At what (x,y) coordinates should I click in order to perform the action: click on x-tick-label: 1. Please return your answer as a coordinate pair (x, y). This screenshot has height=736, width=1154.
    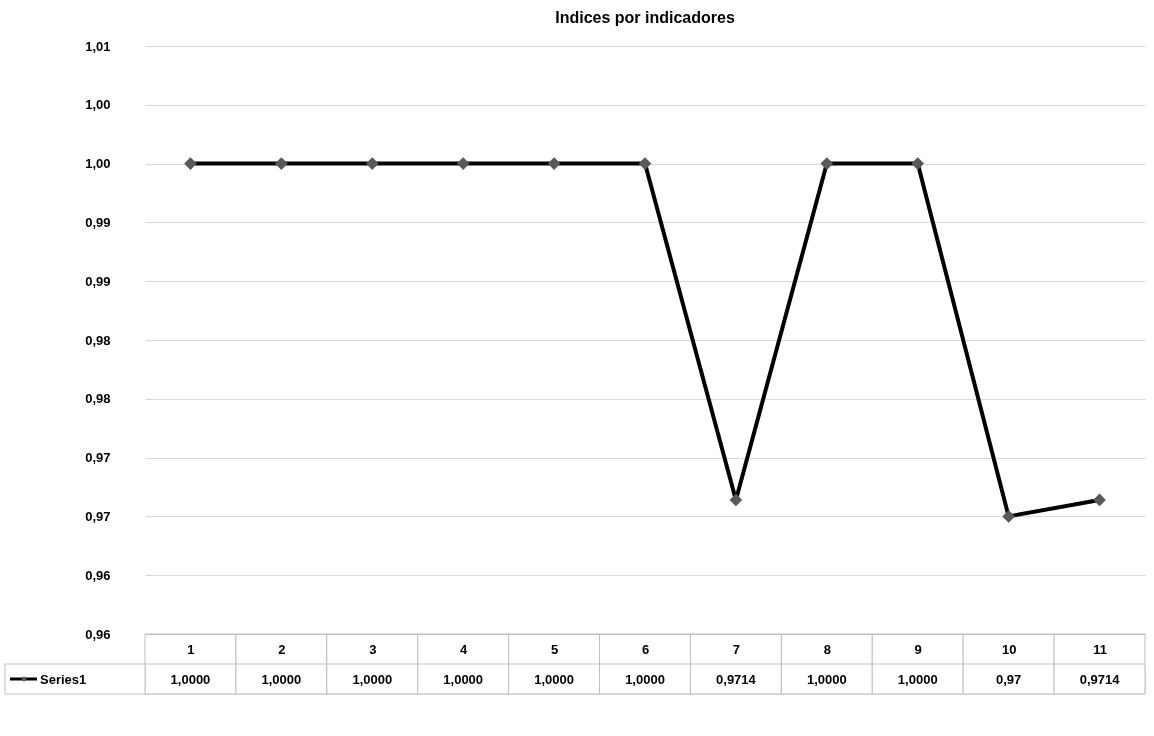
    Looking at the image, I should click on (191, 649).